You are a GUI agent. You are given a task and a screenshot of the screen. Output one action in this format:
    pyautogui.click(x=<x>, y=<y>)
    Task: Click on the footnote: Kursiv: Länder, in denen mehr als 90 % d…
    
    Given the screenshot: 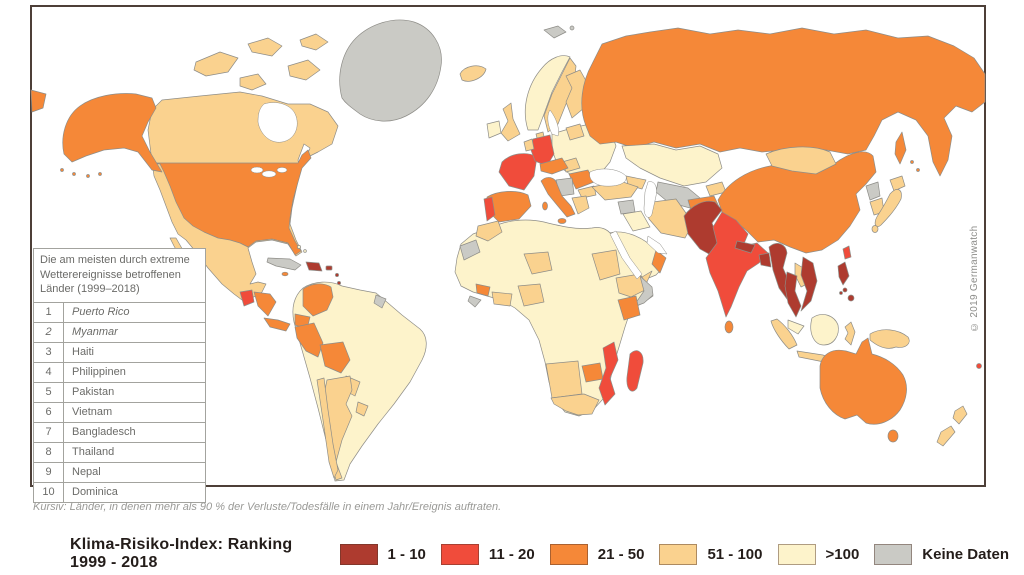 What is the action you would take?
    pyautogui.click(x=267, y=507)
    